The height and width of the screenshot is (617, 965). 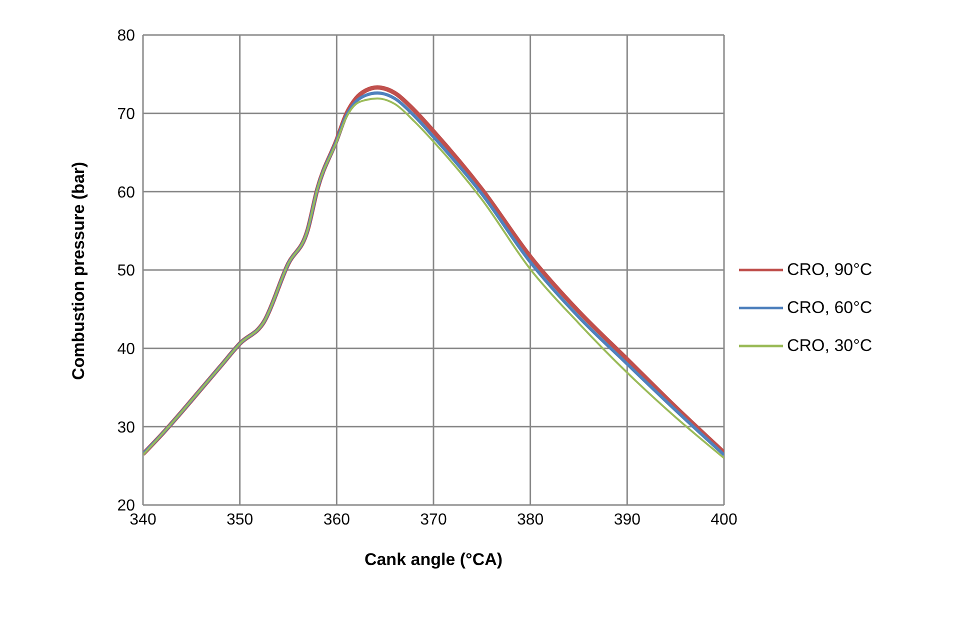 I want to click on legend-label: CRO, 30°C, so click(x=829, y=346).